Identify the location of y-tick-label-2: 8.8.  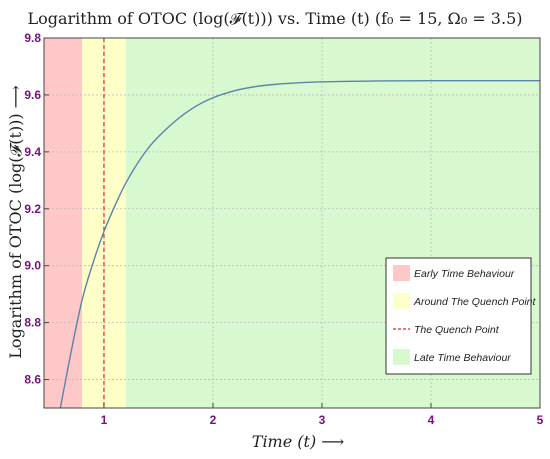
(32, 323).